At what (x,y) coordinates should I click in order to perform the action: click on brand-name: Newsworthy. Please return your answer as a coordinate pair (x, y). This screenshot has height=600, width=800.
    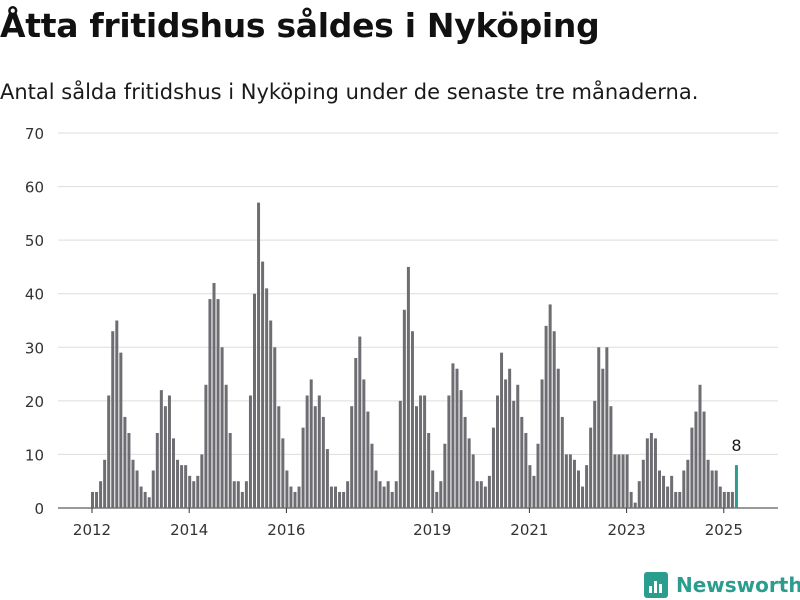
    Looking at the image, I should click on (738, 585).